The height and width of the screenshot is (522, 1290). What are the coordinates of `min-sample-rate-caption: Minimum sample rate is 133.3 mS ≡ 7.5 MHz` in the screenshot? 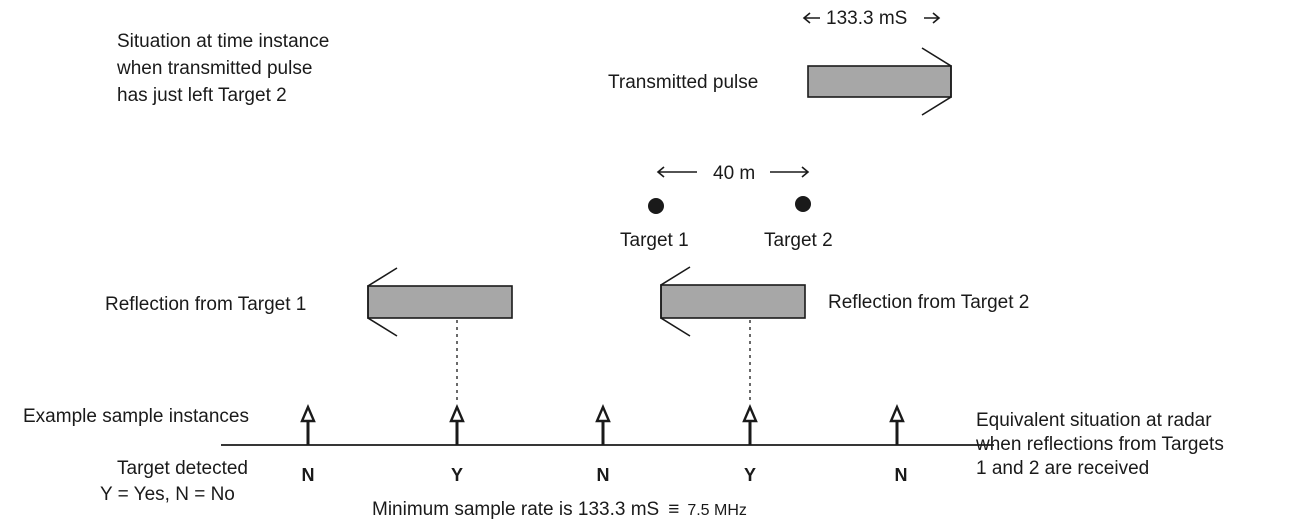 It's located at (559, 509).